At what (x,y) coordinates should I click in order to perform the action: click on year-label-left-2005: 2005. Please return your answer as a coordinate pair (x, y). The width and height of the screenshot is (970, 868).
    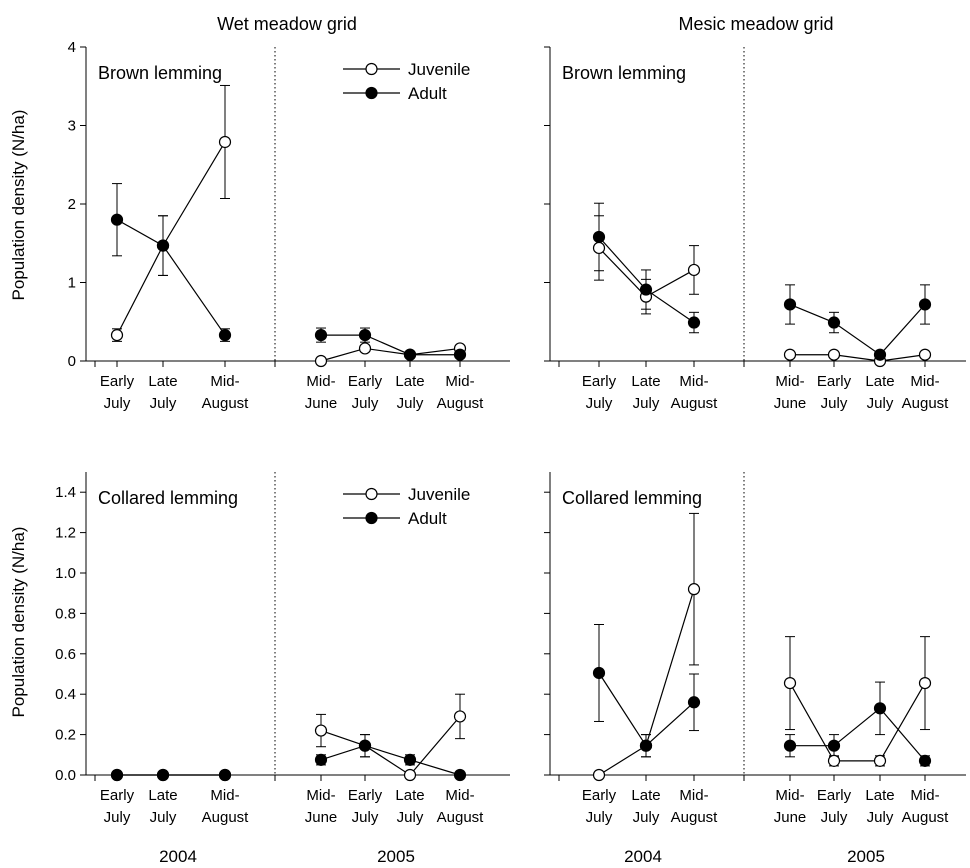
    Looking at the image, I should click on (396, 856).